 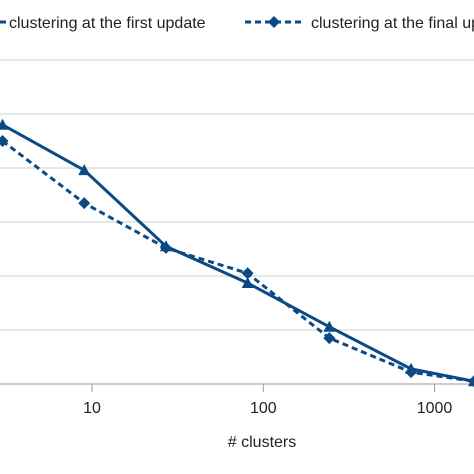 I want to click on legend-item-final-update: clustering at the final update, so click(x=359, y=23).